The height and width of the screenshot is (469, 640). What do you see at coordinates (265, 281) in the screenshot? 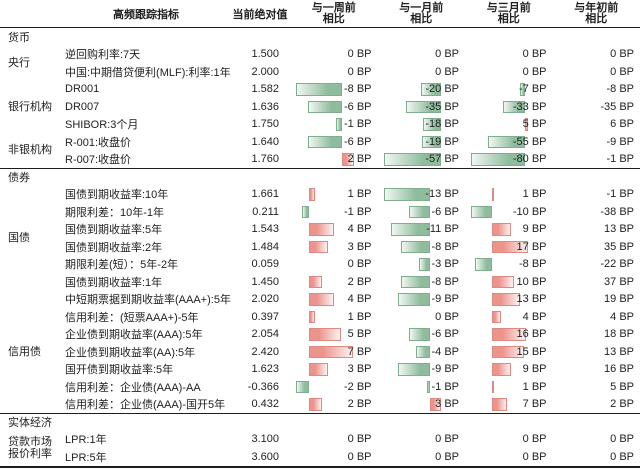
I see `current-value: 1.450` at bounding box center [265, 281].